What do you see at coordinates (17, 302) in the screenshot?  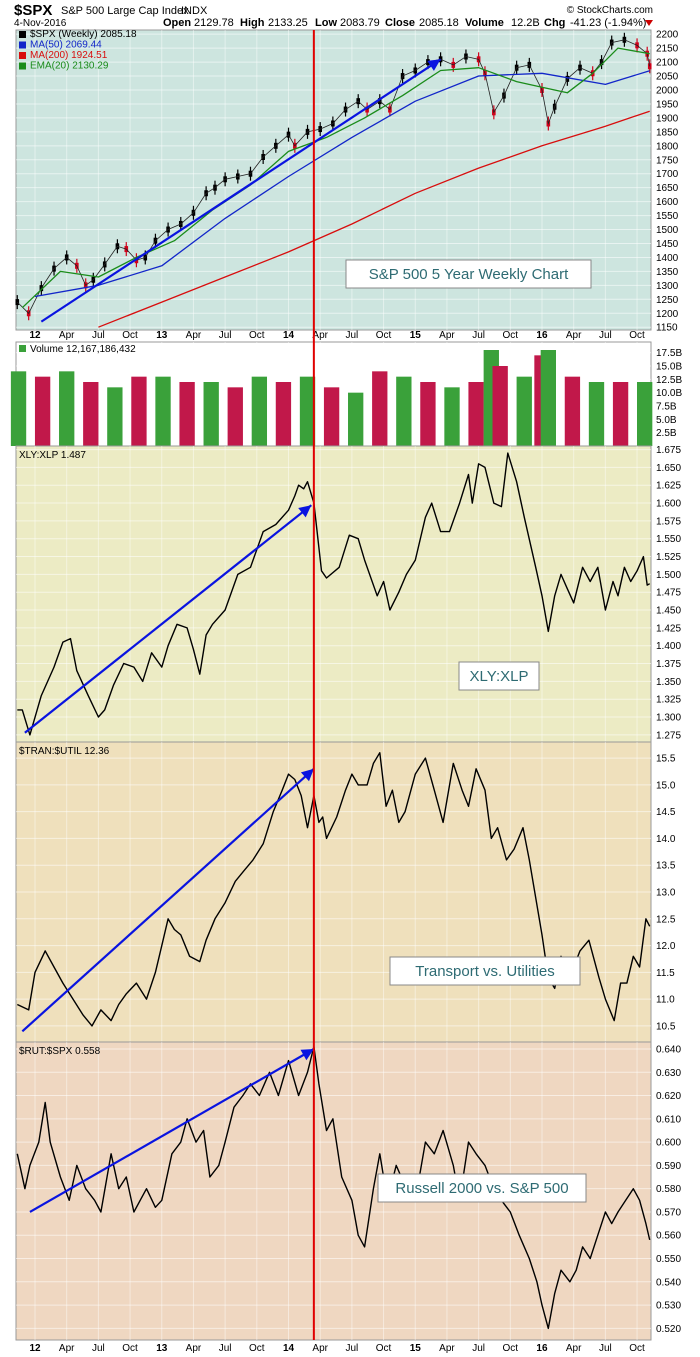 I see `price-candle-body` at bounding box center [17, 302].